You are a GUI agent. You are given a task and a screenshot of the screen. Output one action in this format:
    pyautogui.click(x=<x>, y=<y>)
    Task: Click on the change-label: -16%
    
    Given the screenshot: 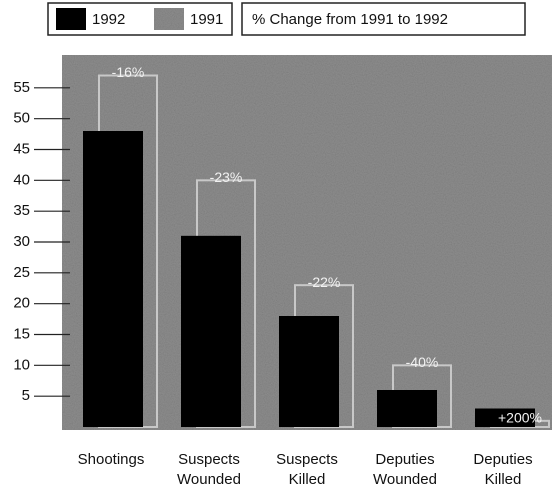 What is the action you would take?
    pyautogui.click(x=128, y=72)
    